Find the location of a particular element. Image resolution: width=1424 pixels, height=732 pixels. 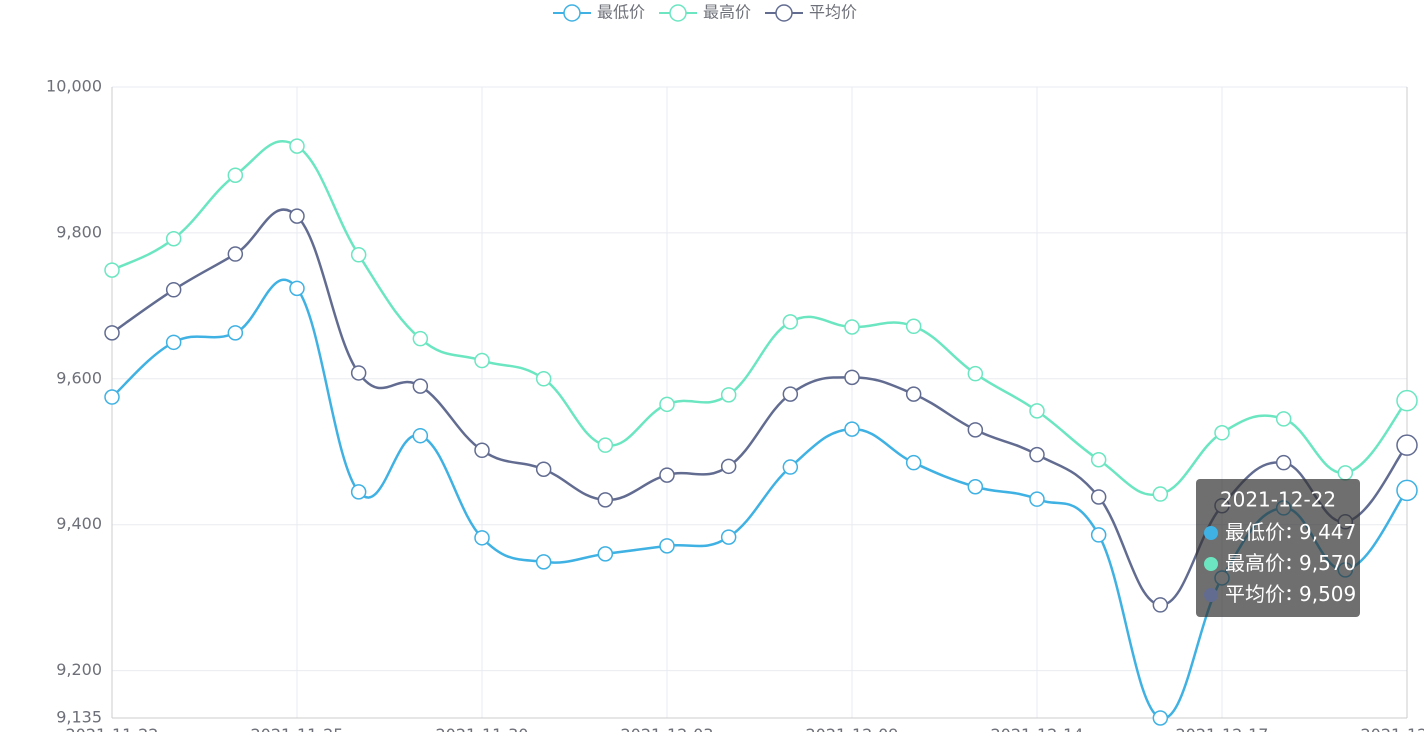

tooltip-row: 最高价 9,570 is located at coordinates (1290, 563).